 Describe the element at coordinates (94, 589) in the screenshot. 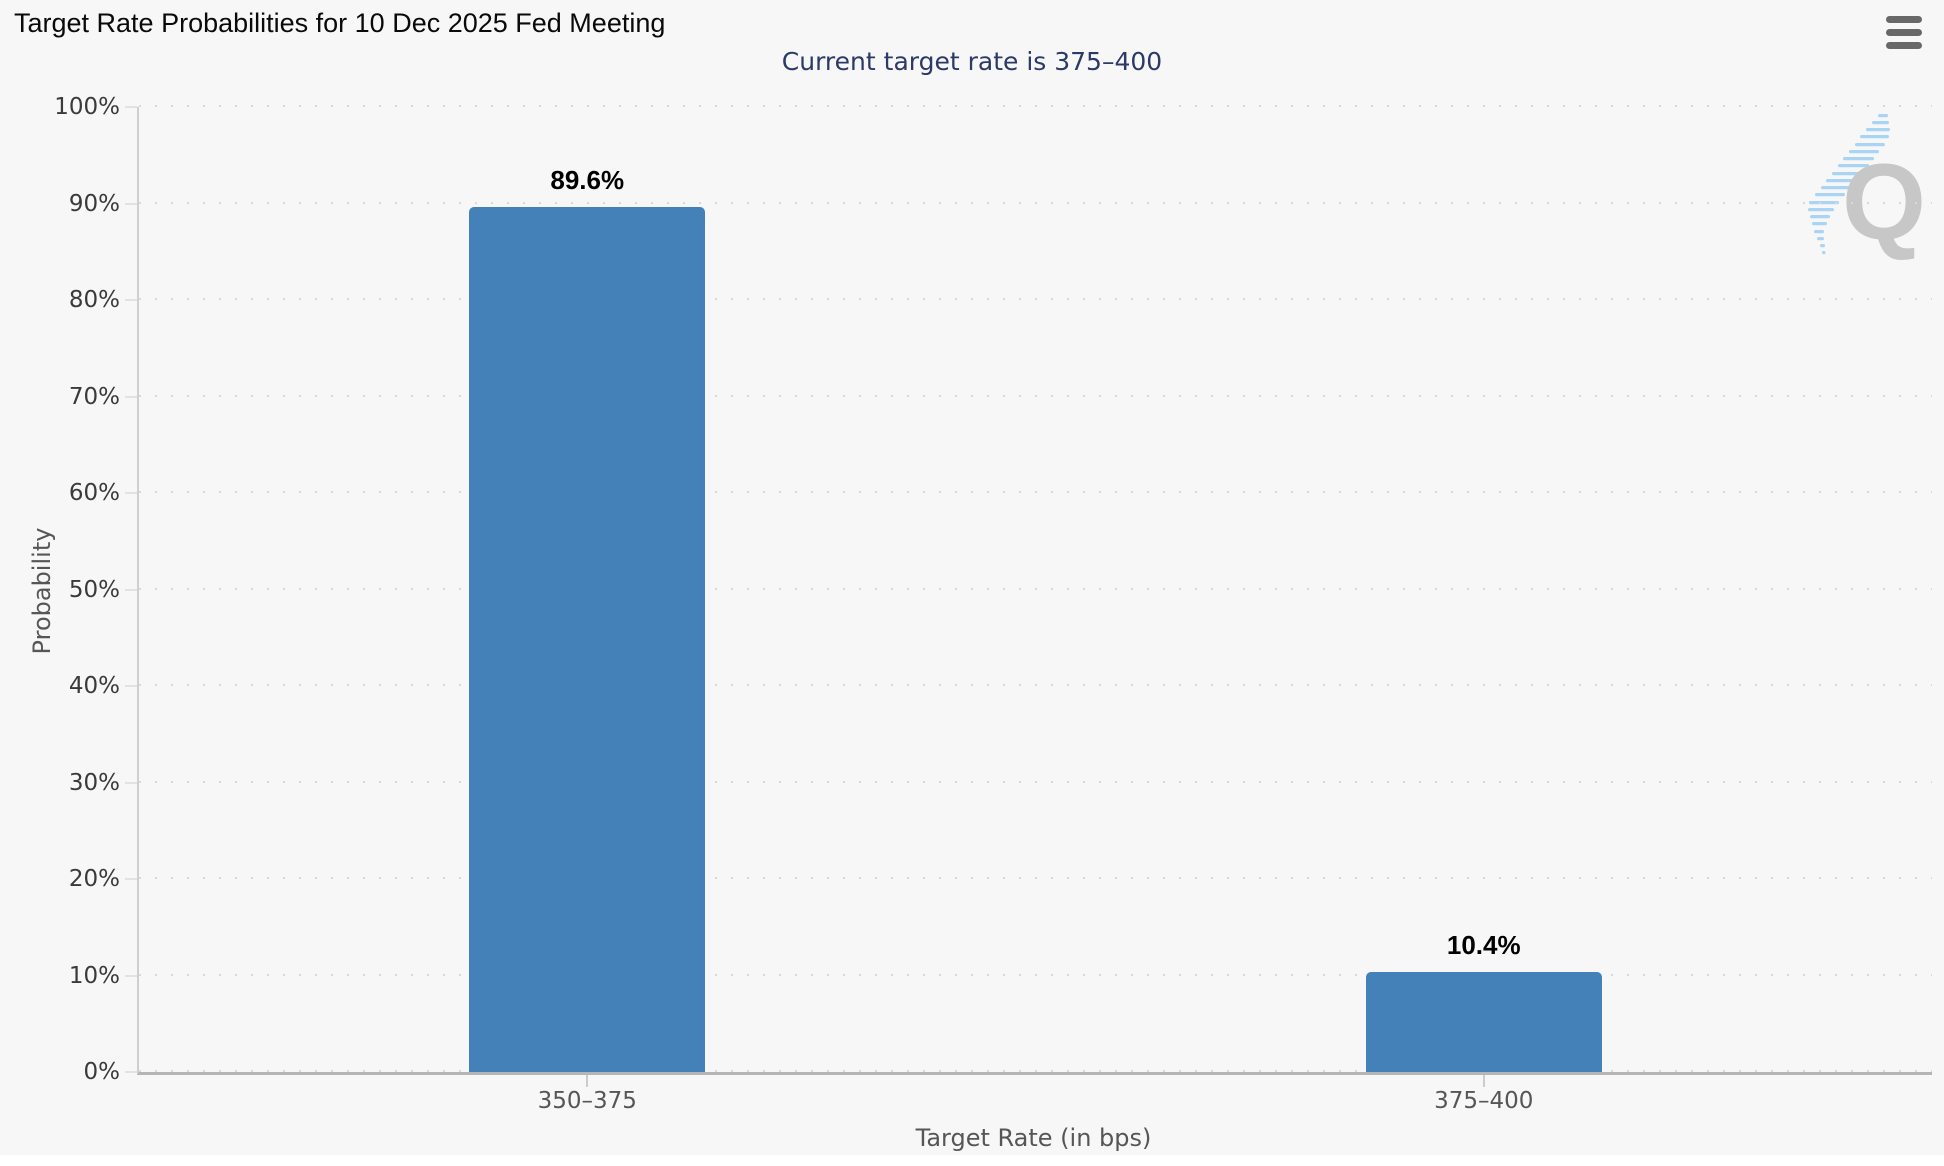

I see `y-tick-label-50%: 50%` at that location.